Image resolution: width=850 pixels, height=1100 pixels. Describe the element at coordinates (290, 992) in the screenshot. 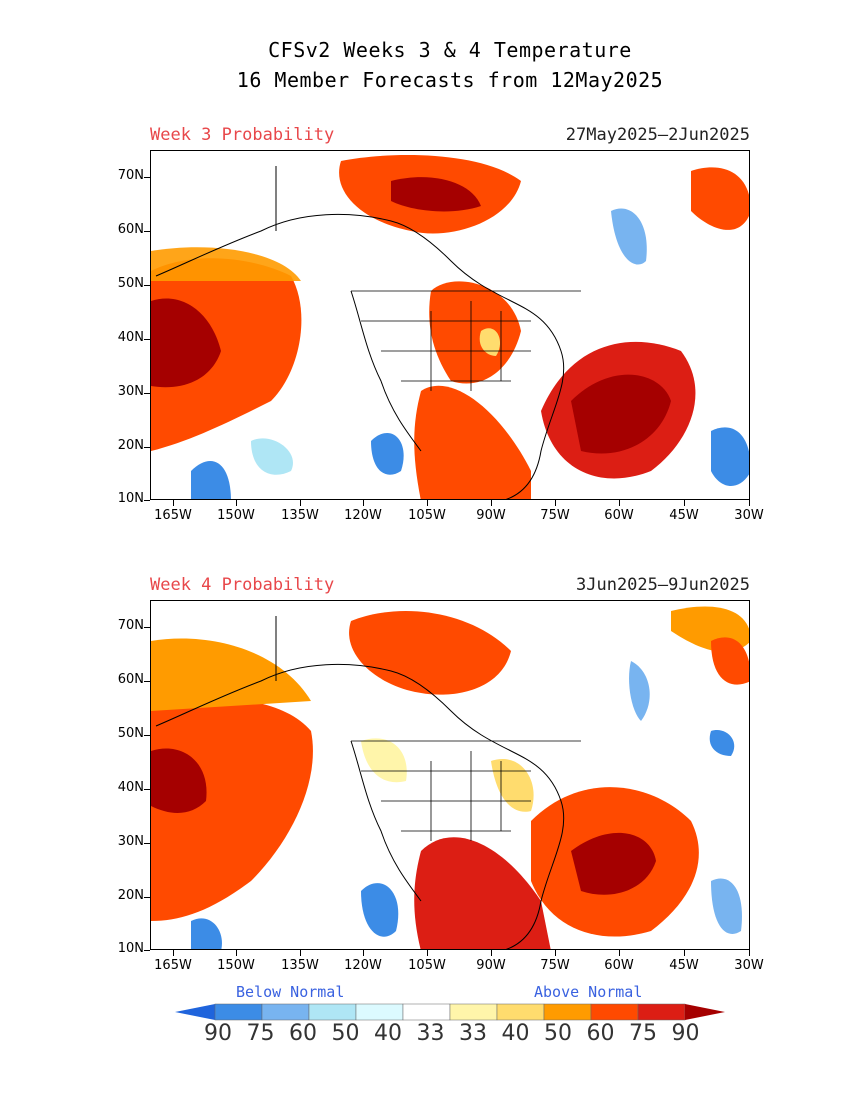

I see `below-normal-label: Below Normal` at that location.